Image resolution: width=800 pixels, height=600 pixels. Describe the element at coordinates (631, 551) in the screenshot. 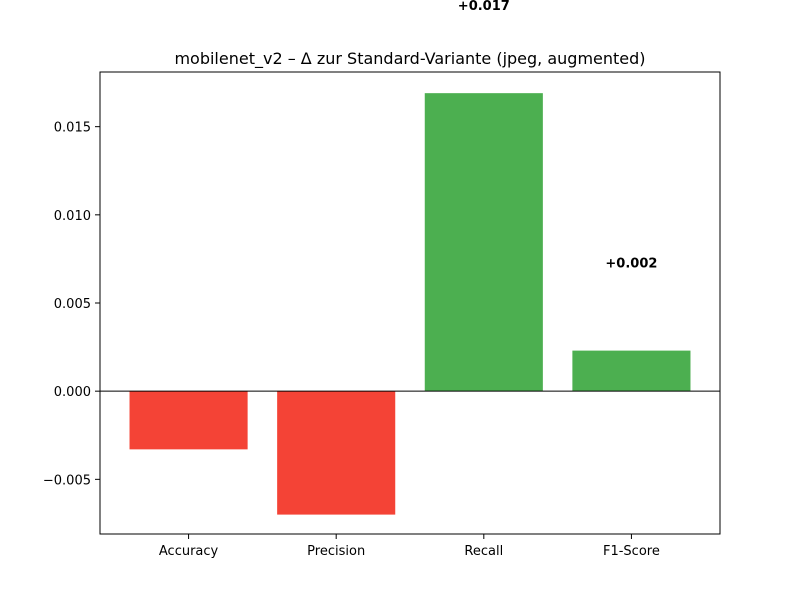

I see `x-tick-label: F1-Score` at that location.